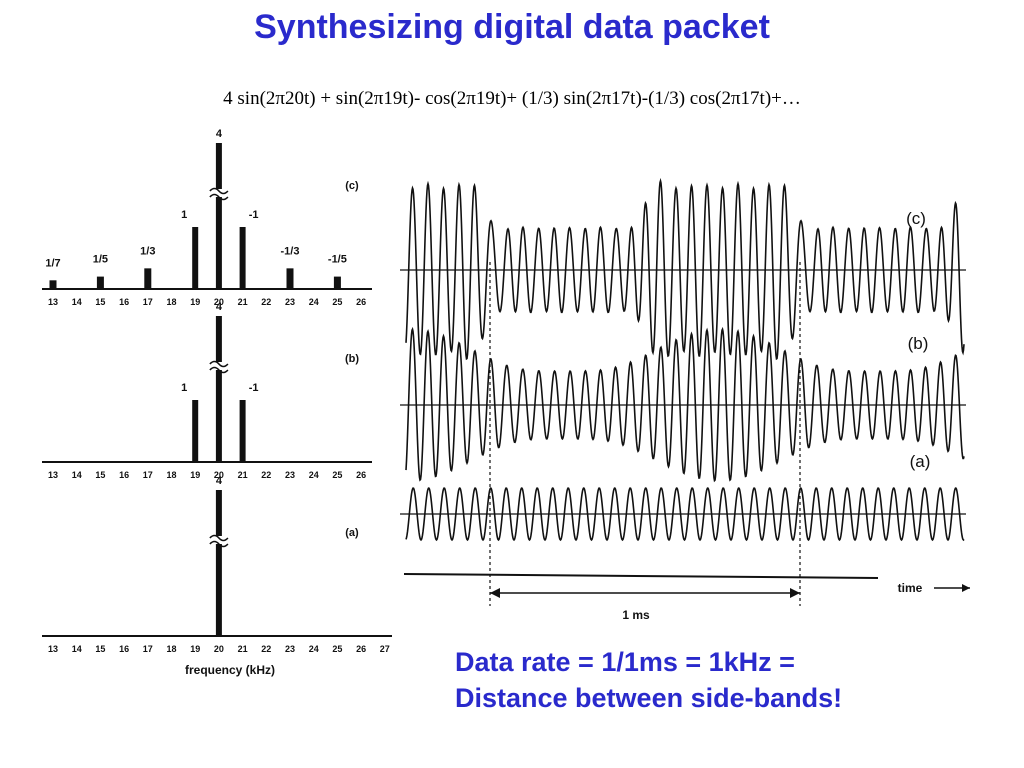  What do you see at coordinates (352, 186) in the screenshot?
I see `spectrum-panel-label: (c)` at bounding box center [352, 186].